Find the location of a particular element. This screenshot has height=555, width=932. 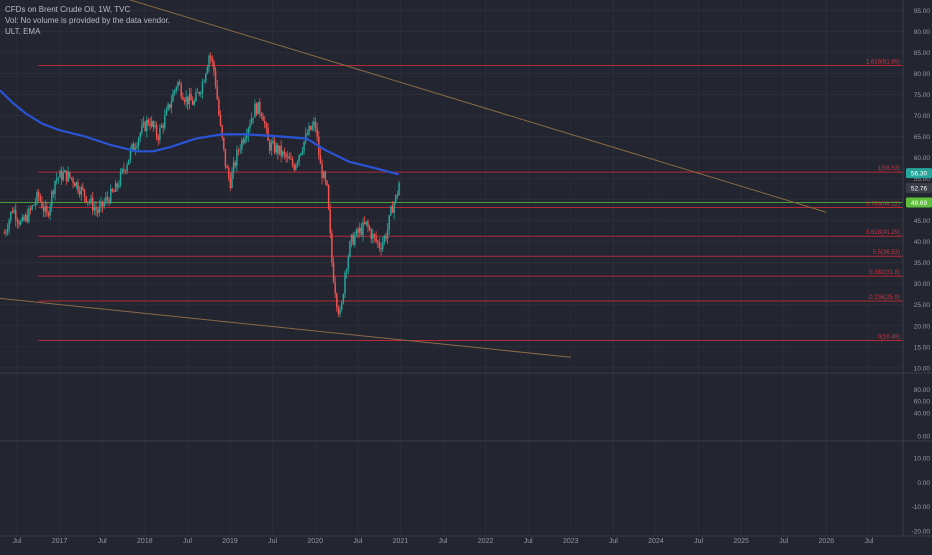

ema-line is located at coordinates (199, 132).